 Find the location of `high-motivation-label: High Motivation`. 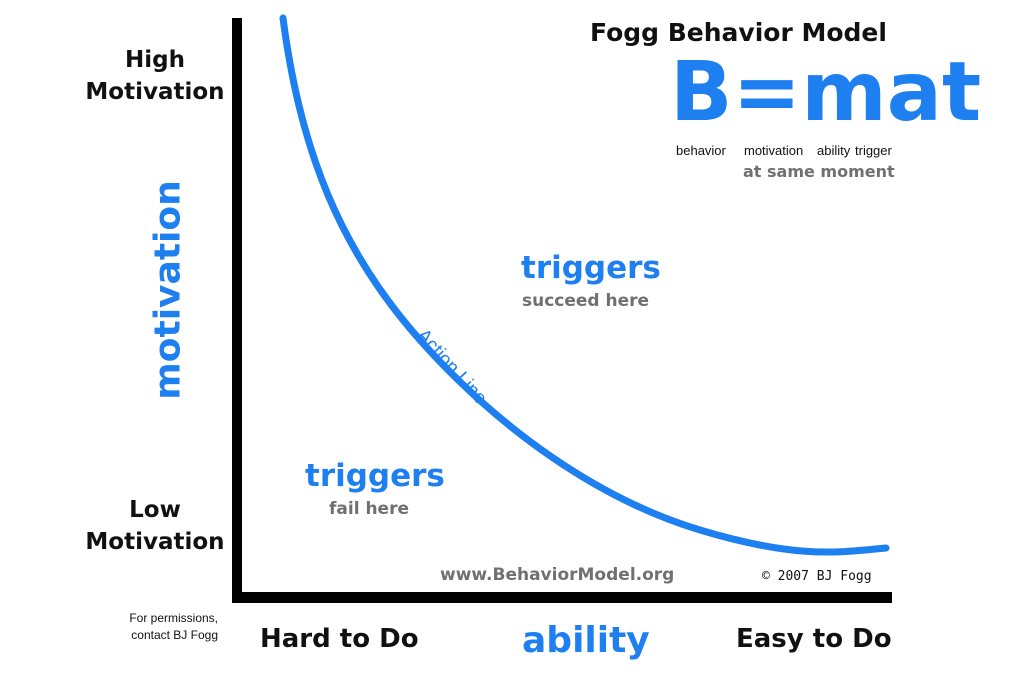

high-motivation-label: High Motivation is located at coordinates (155, 76).